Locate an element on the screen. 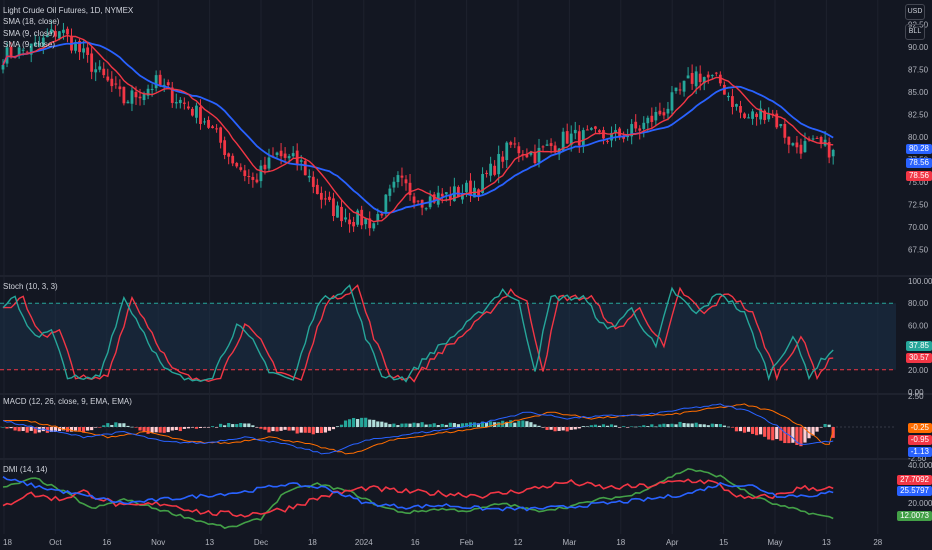  y-tick-label: 20.0000 is located at coordinates (920, 503).